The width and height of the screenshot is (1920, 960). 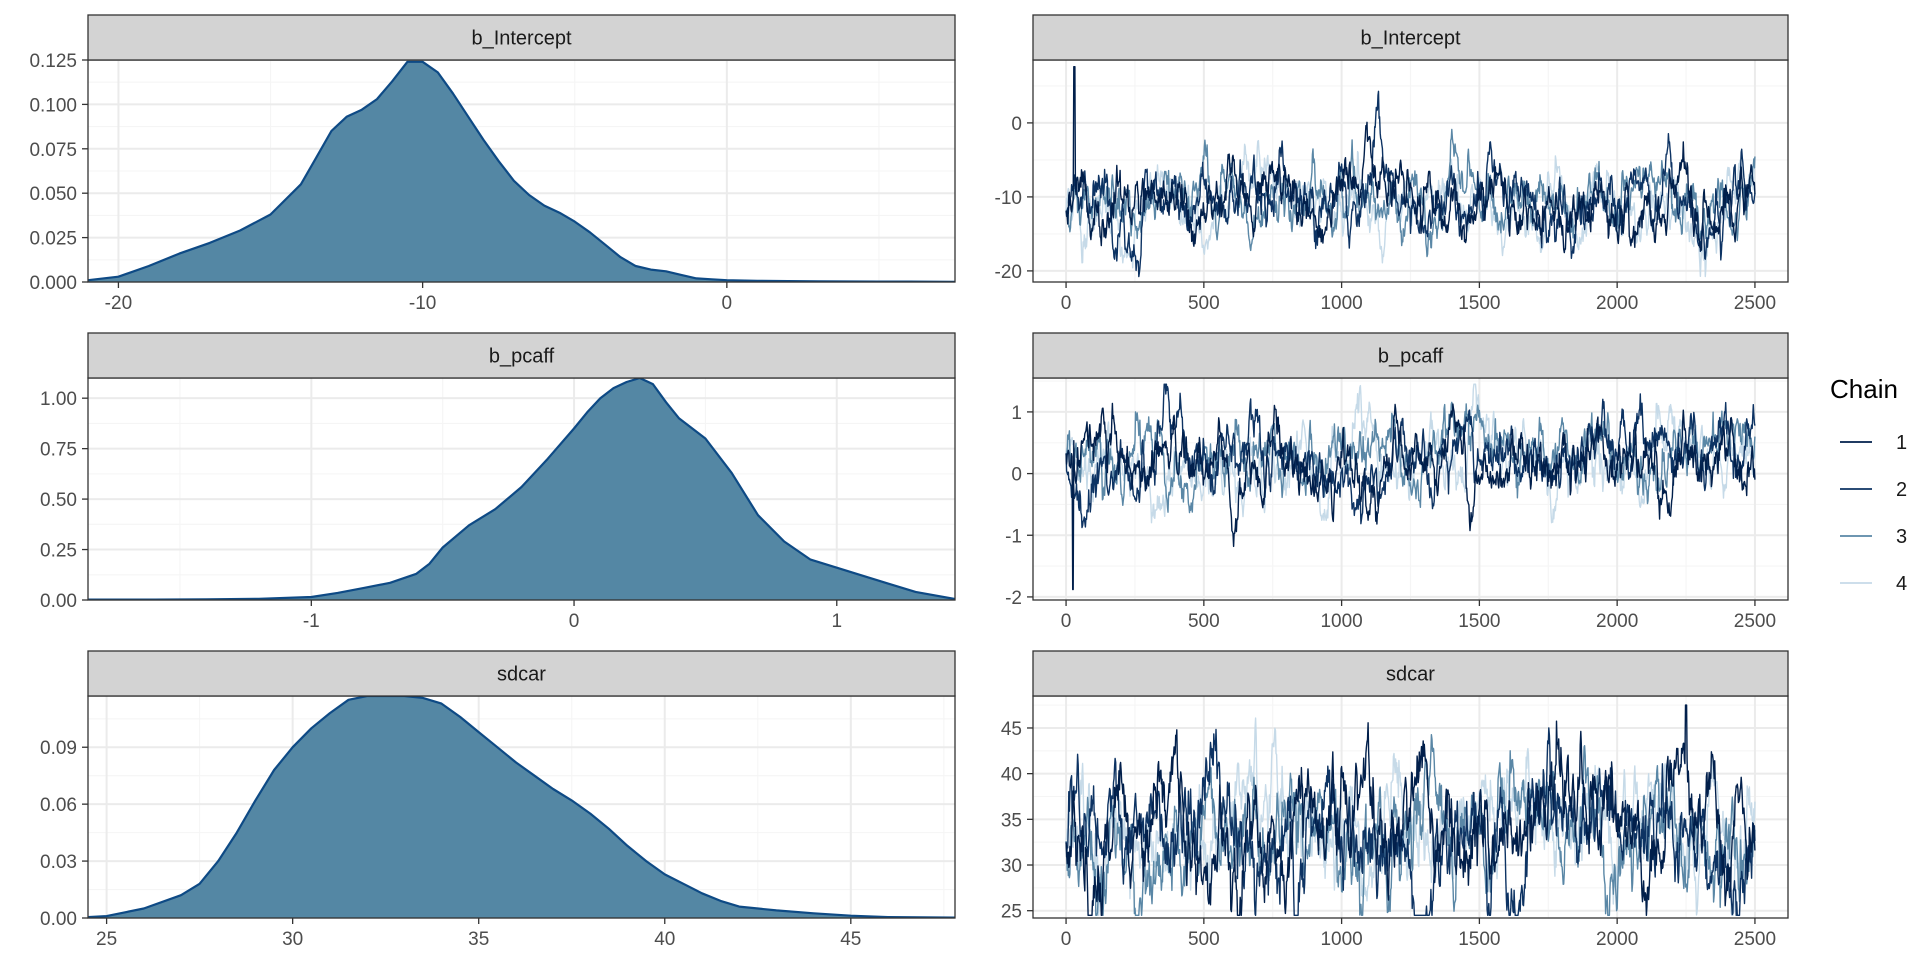 I want to click on x-tick-label: 35, so click(x=478, y=939).